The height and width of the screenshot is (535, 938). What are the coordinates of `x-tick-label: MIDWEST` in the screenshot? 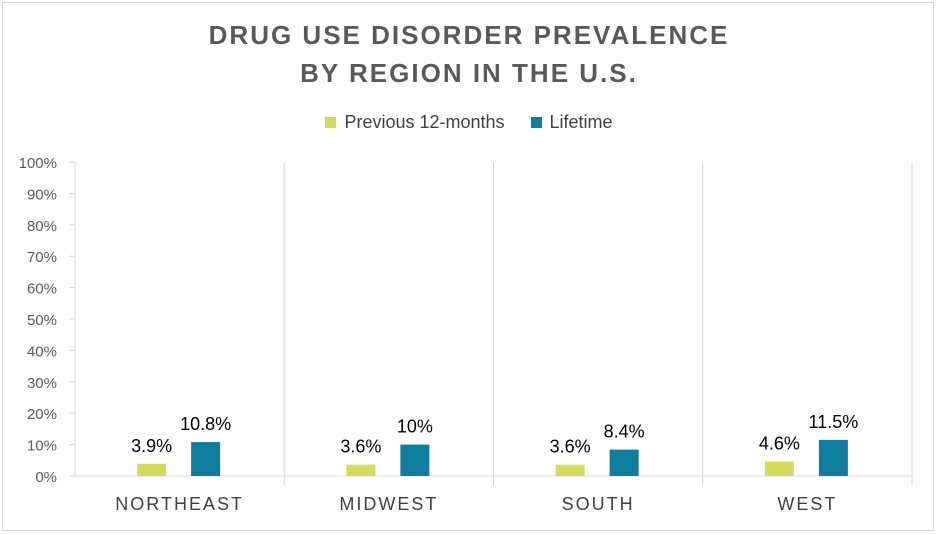 It's located at (388, 504).